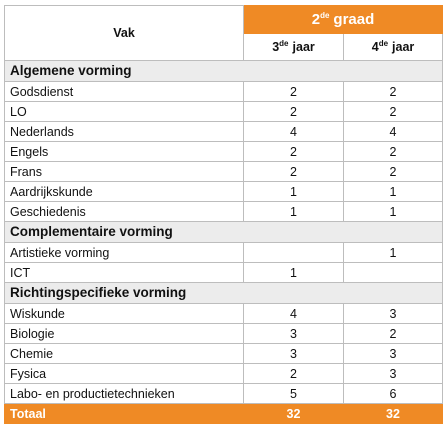  I want to click on subject-row: Engels 2 2, so click(224, 151).